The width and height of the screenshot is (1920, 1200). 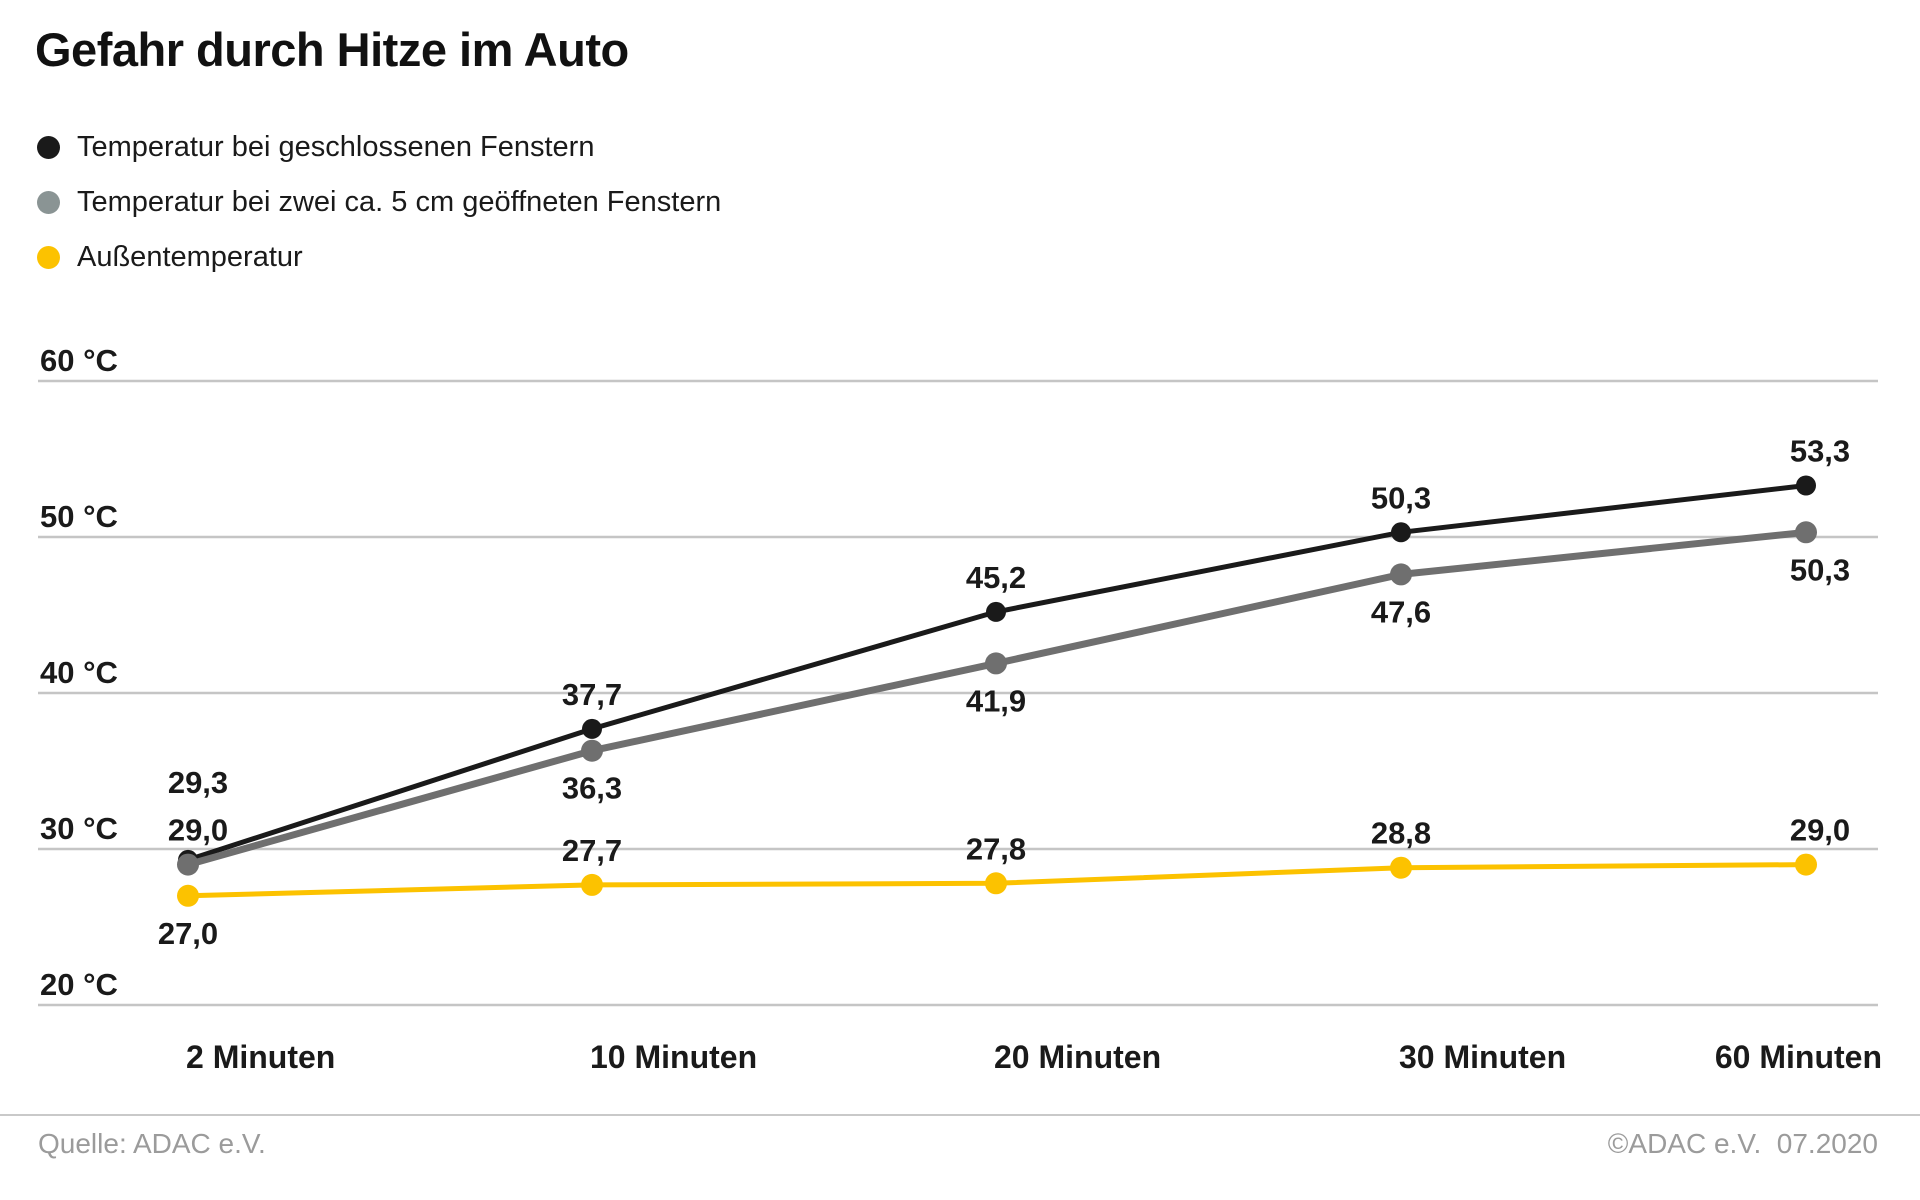 I want to click on data-point-label-closed-windows: 53,3, so click(x=1820, y=451).